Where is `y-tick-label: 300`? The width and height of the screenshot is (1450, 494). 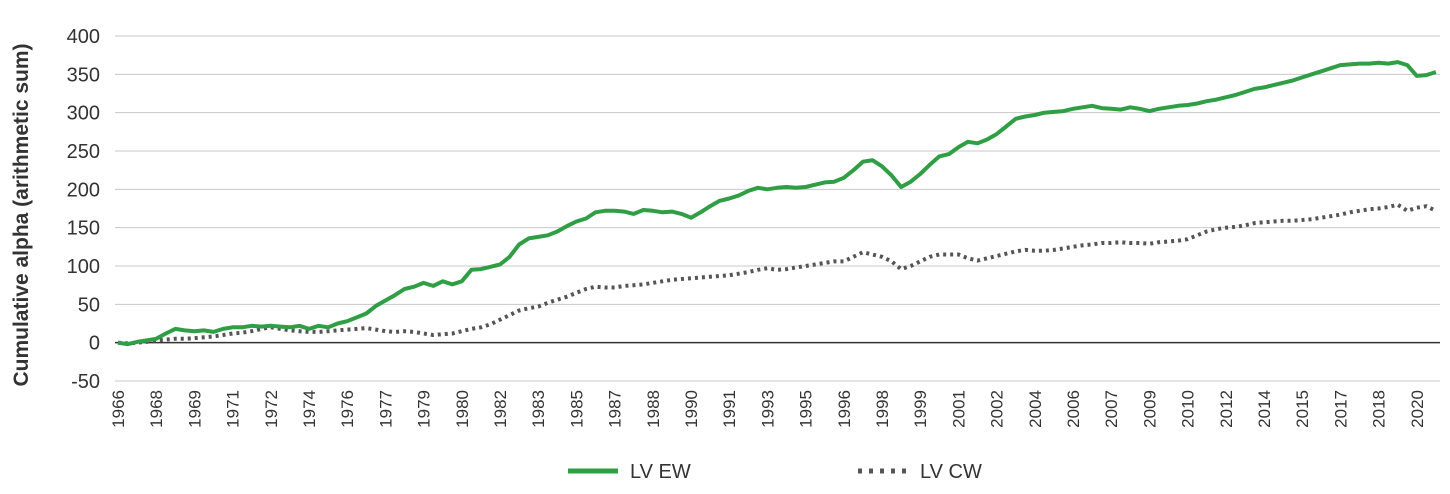 y-tick-label: 300 is located at coordinates (83, 114).